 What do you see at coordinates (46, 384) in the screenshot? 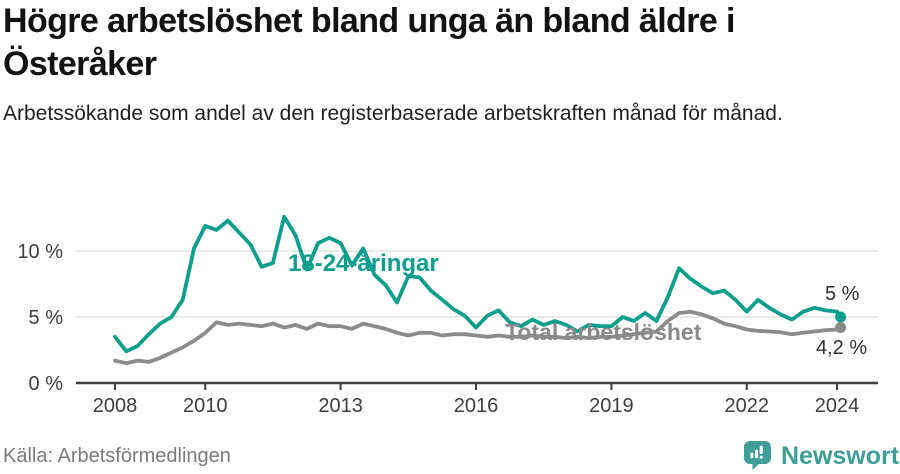
I see `y-tick-label: 0 %` at bounding box center [46, 384].